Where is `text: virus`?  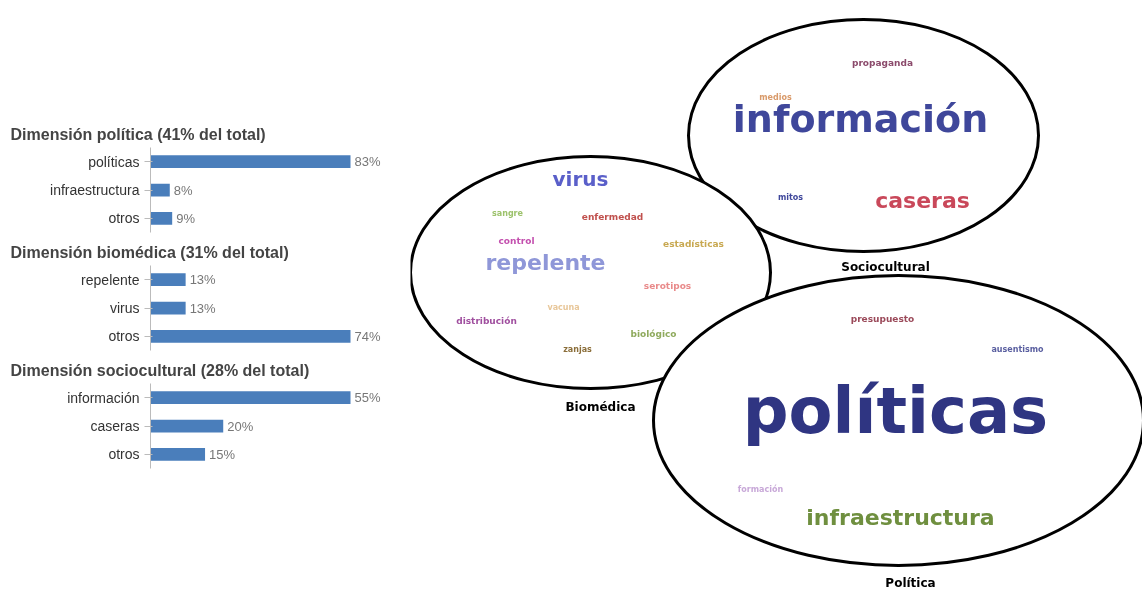
text: virus is located at coordinates (580, 178).